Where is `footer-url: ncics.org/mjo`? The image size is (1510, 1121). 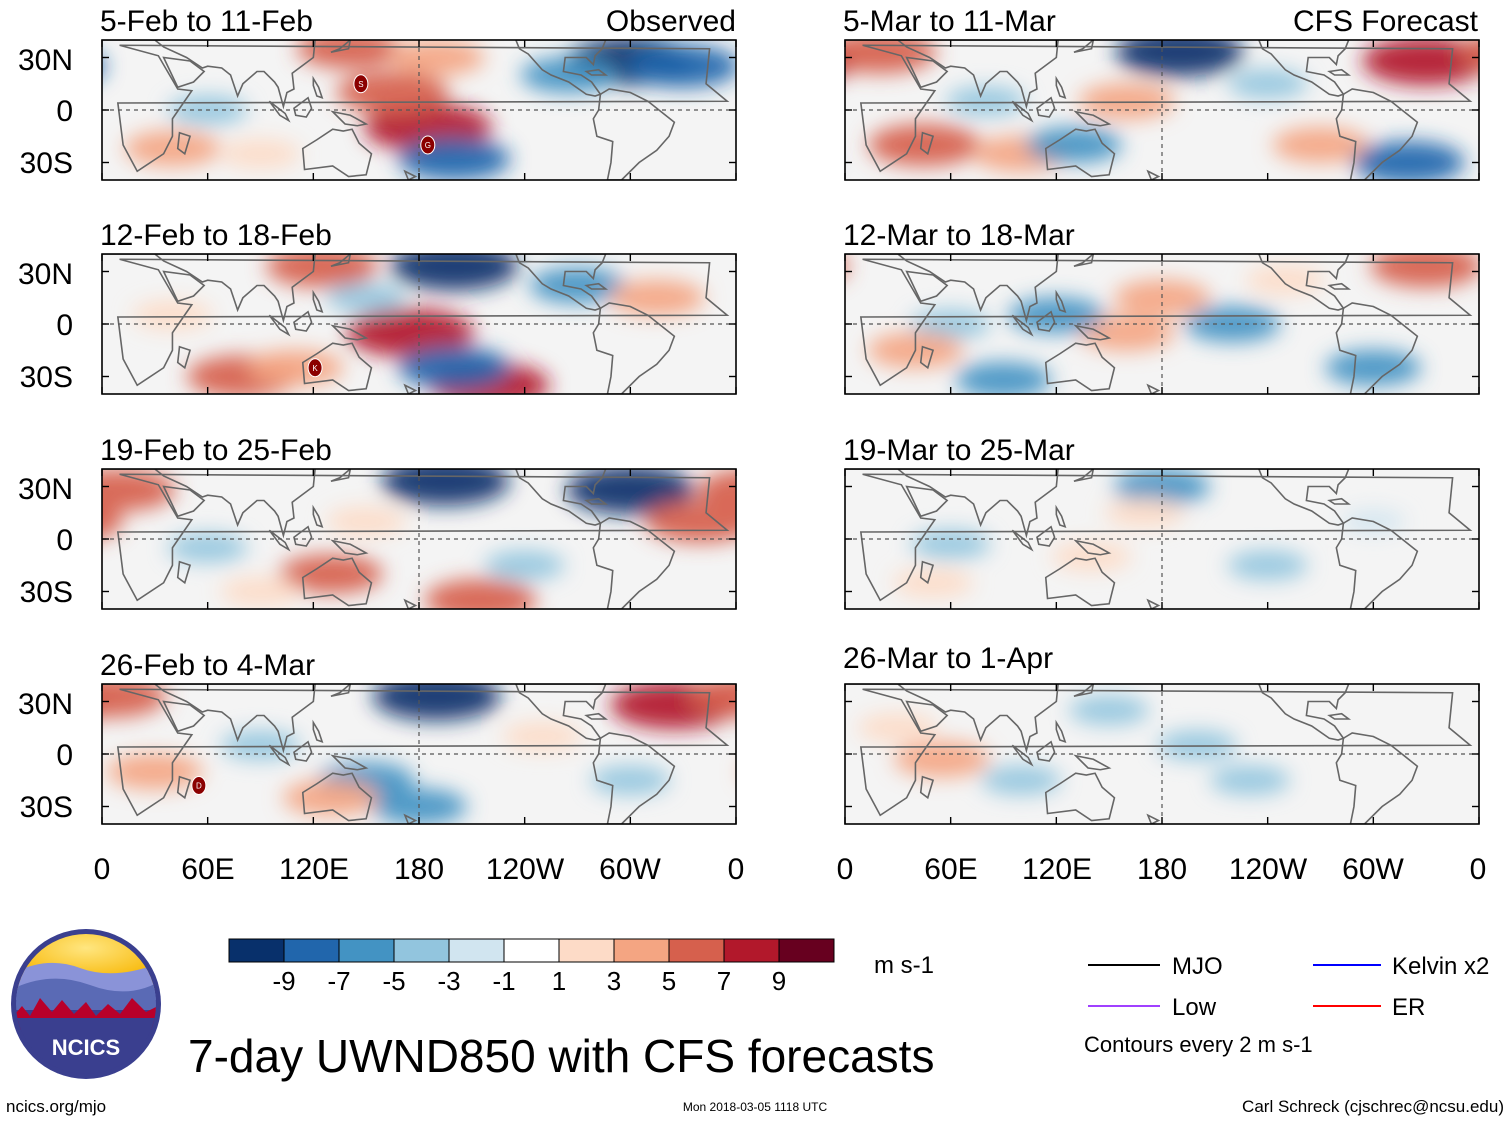 footer-url: ncics.org/mjo is located at coordinates (56, 1106).